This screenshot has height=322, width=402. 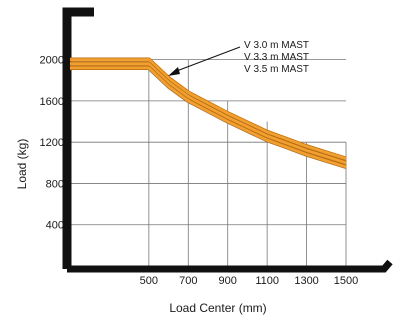 I want to click on y-tick-label: 400, so click(x=55, y=226).